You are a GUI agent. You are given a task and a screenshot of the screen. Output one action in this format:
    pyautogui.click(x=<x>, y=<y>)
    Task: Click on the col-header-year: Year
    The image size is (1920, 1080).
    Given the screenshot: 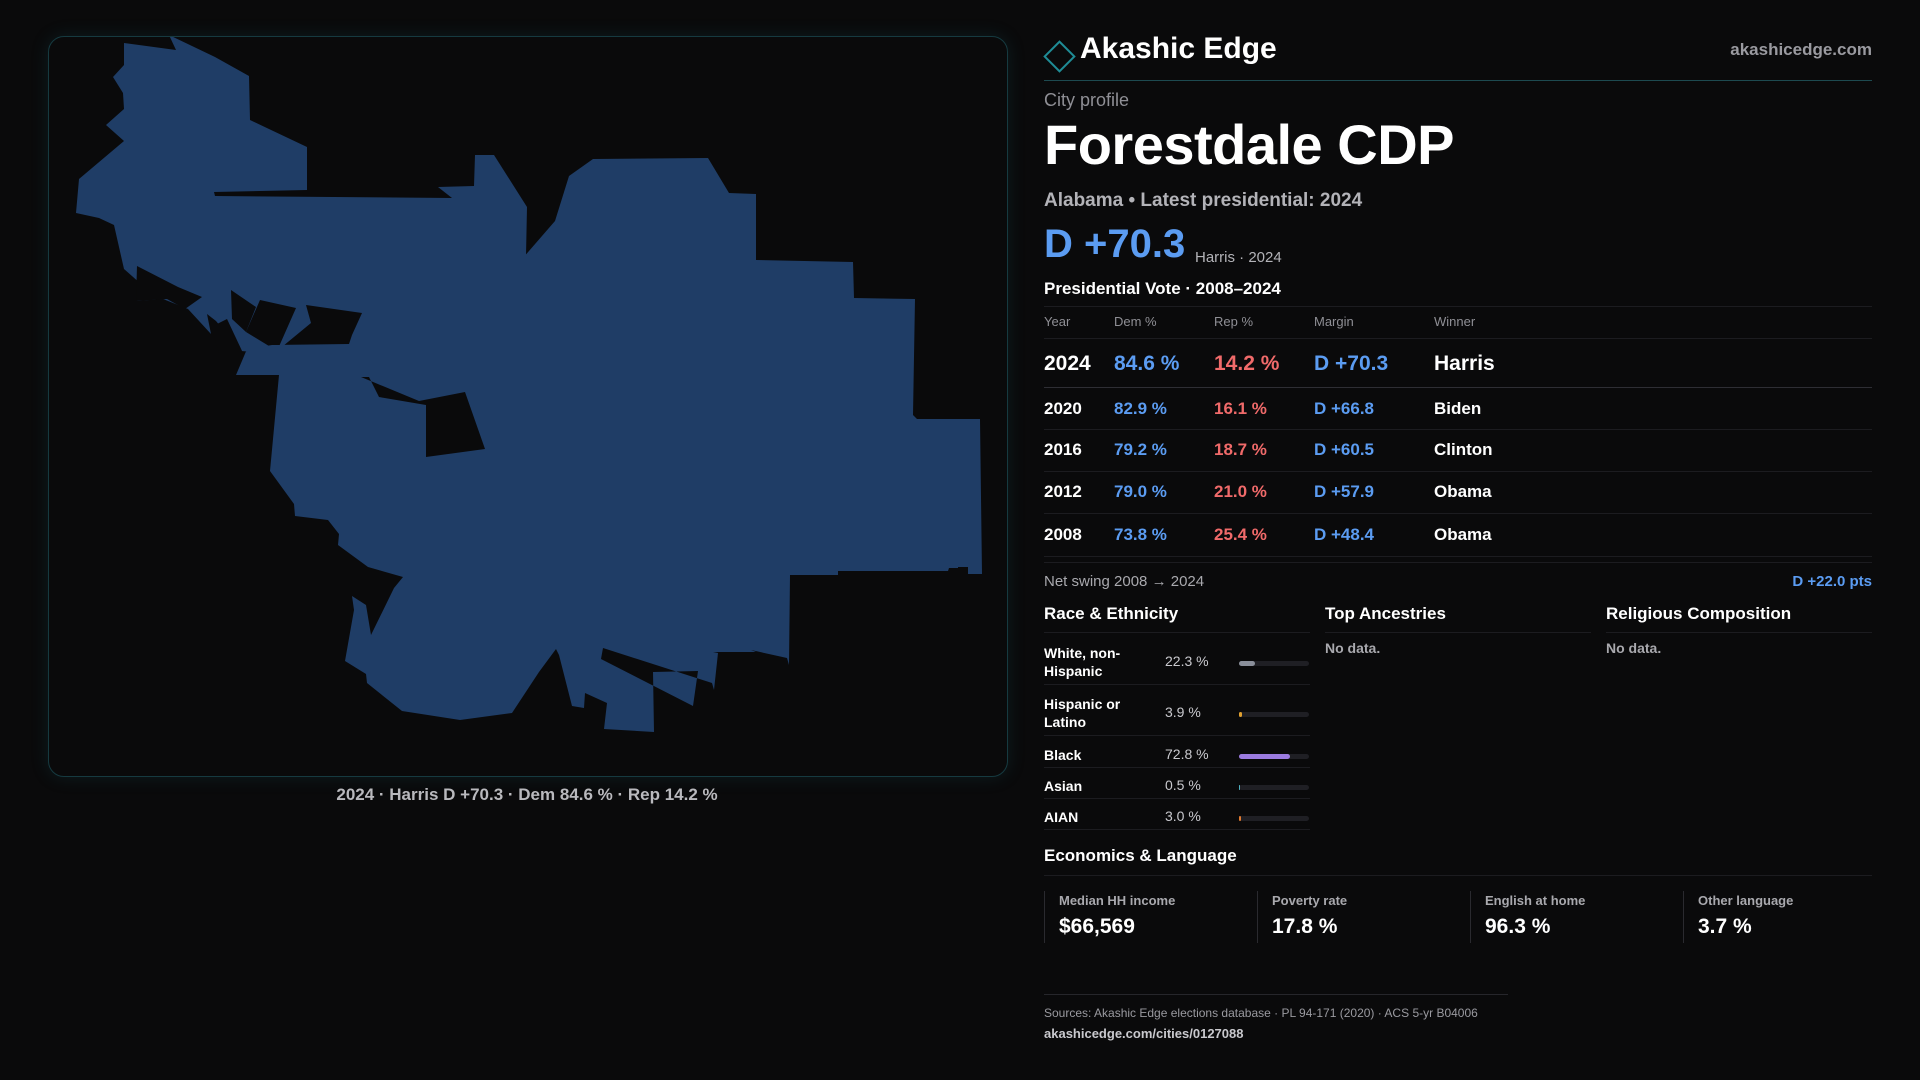 What is the action you would take?
    pyautogui.click(x=1057, y=321)
    